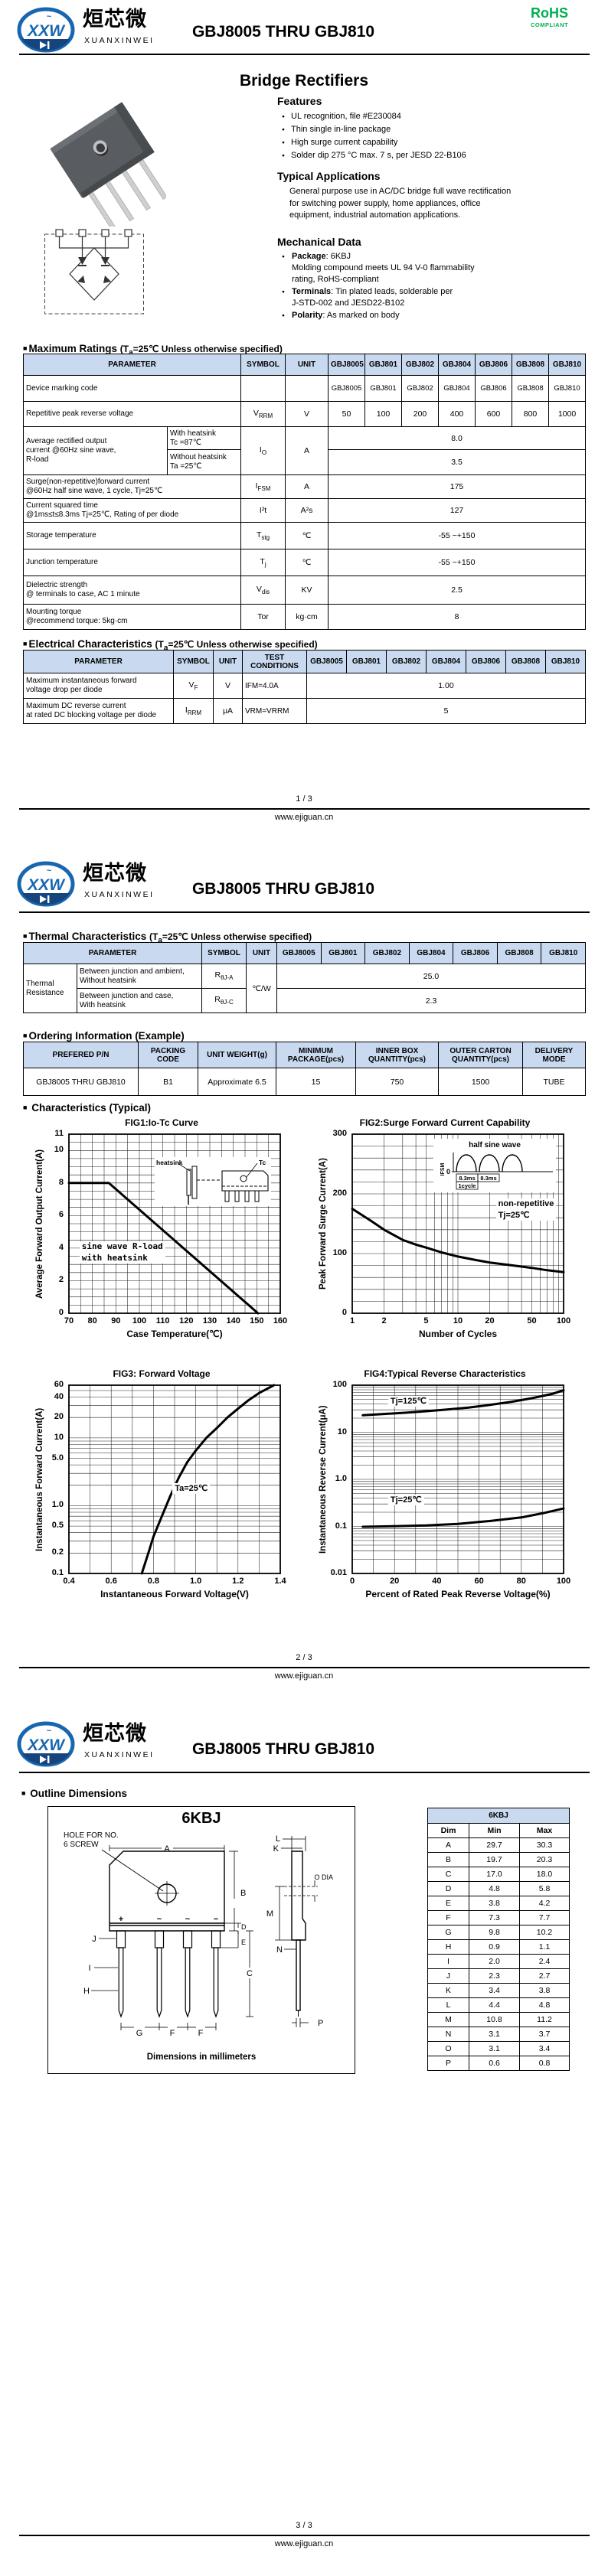 This screenshot has height=2576, width=608. What do you see at coordinates (565, 17) in the screenshot?
I see `rohs-badge: RoHS COMPLIANT` at bounding box center [565, 17].